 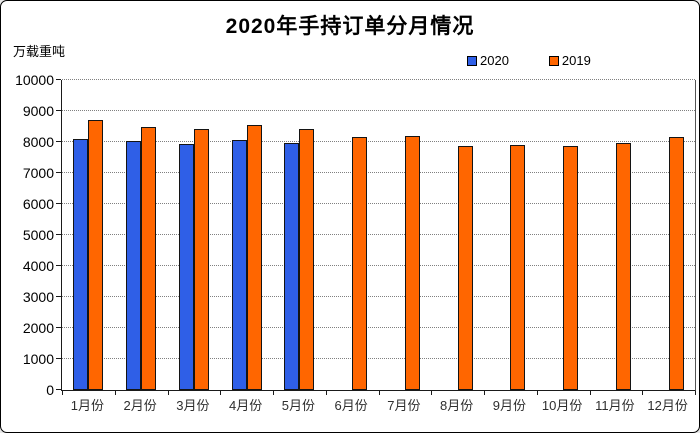 What do you see at coordinates (553, 60) in the screenshot?
I see `legend-swatch-2019` at bounding box center [553, 60].